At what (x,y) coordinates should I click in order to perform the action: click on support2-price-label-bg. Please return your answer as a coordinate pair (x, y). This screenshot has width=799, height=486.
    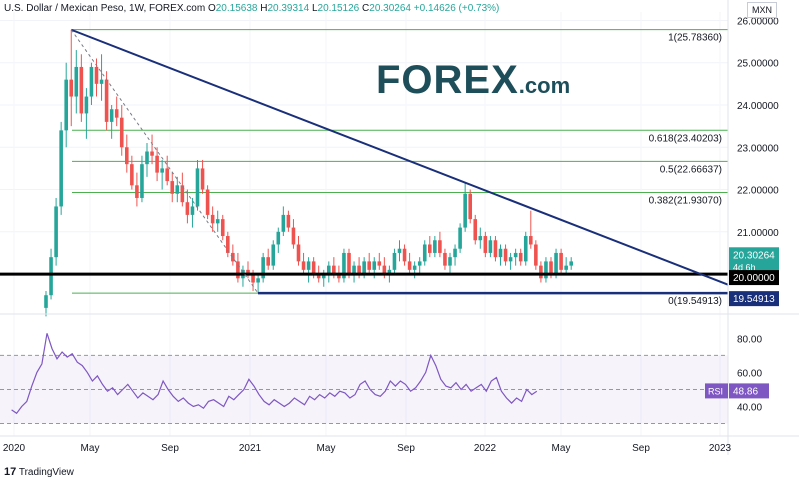
    Looking at the image, I should click on (754, 299).